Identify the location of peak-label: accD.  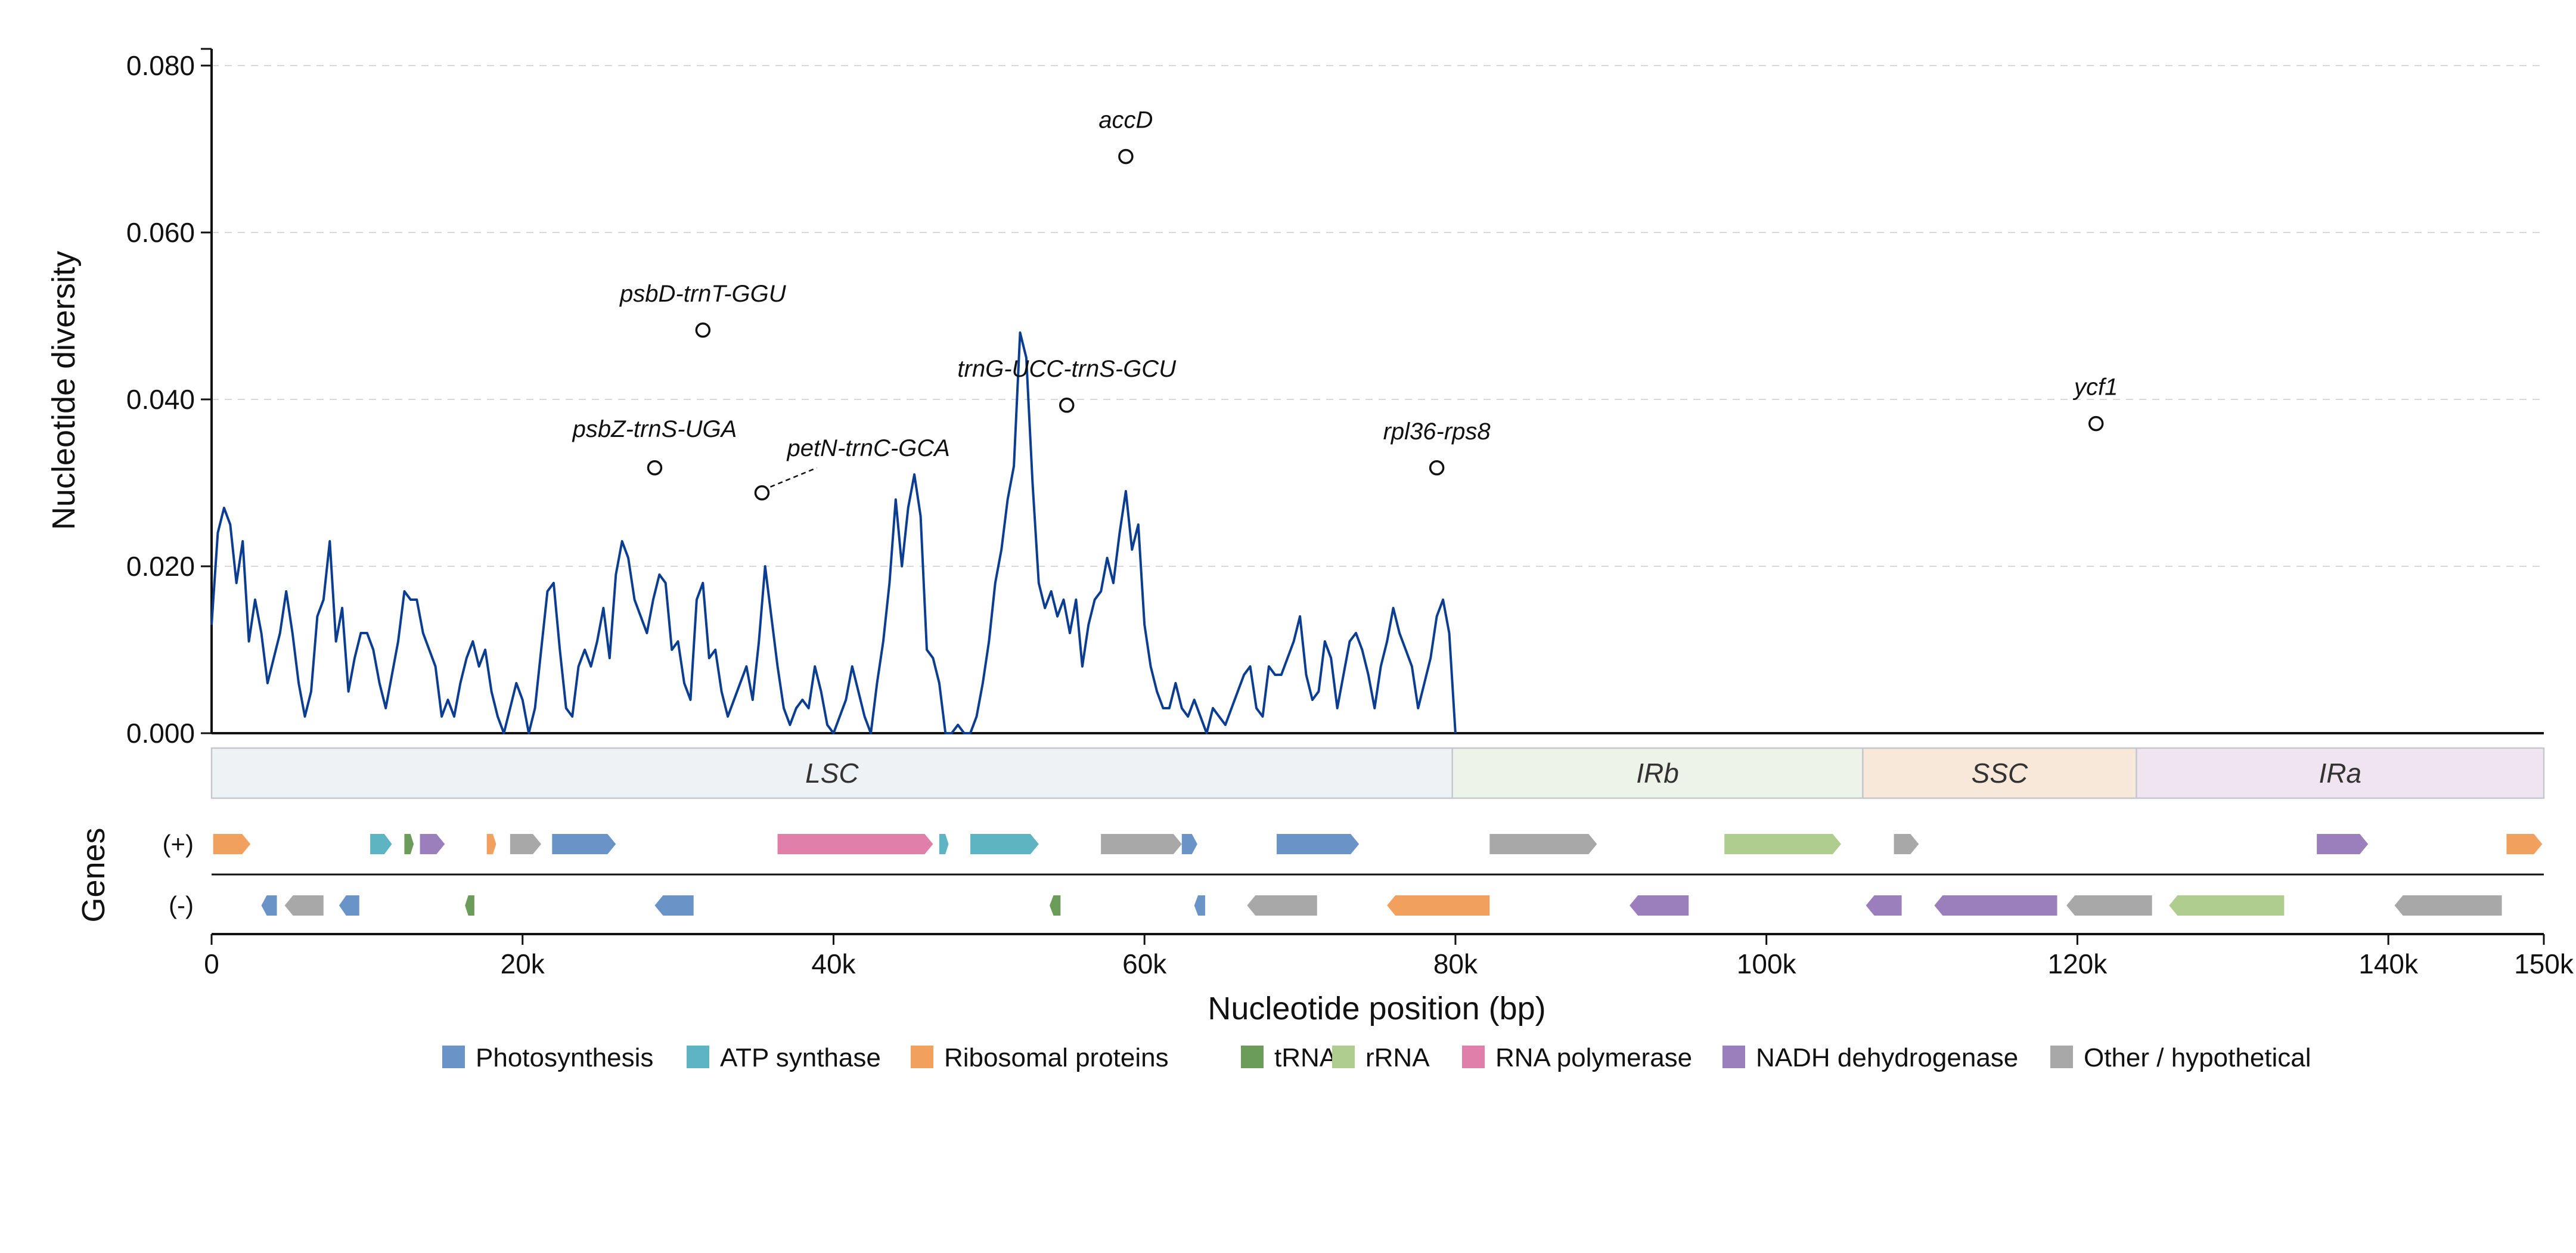
(1126, 120).